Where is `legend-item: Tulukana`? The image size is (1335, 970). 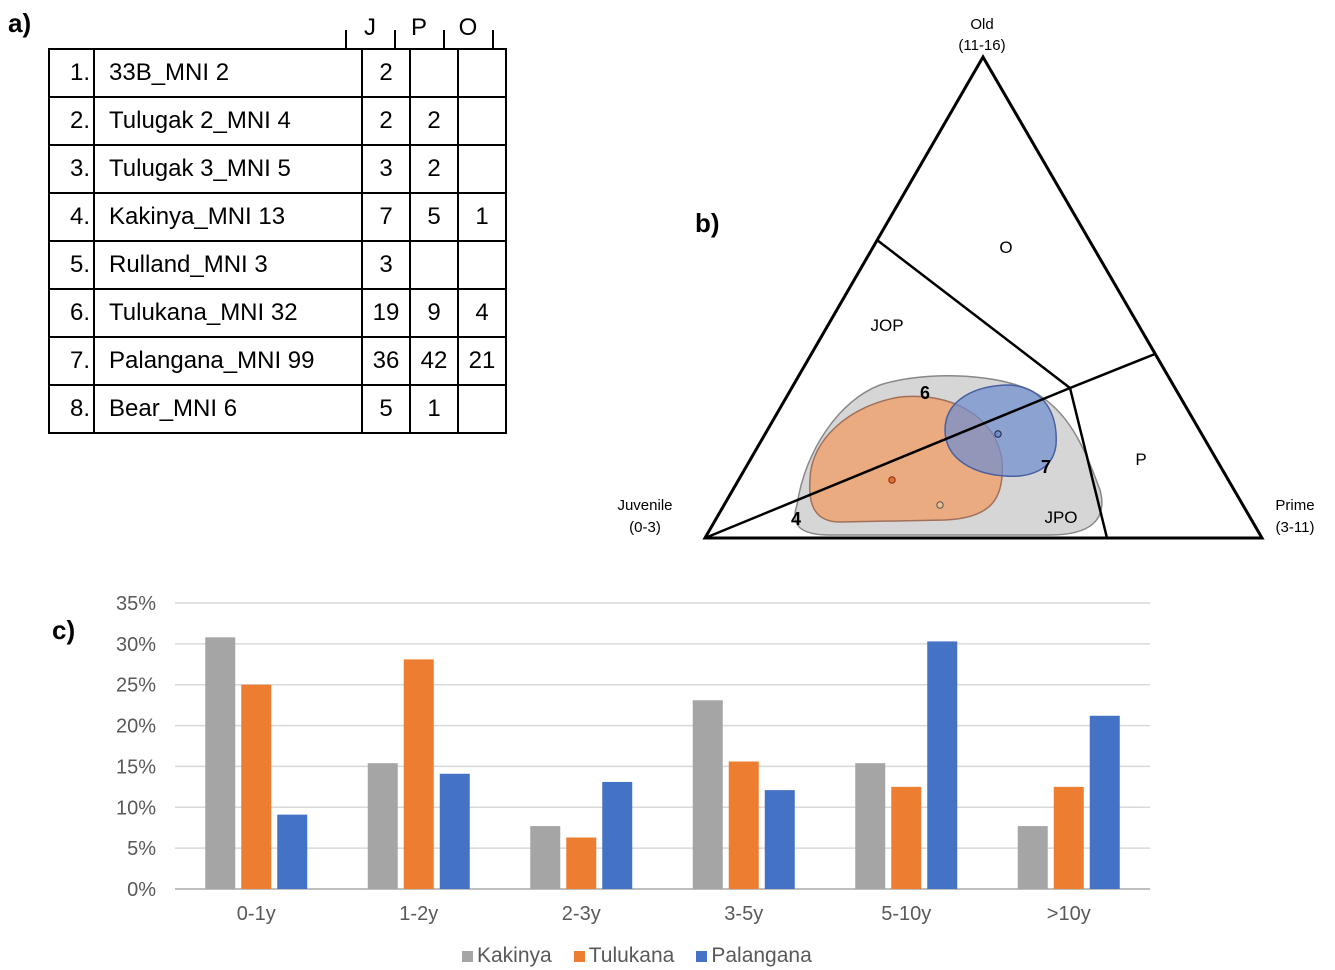
legend-item: Tulukana is located at coordinates (624, 956).